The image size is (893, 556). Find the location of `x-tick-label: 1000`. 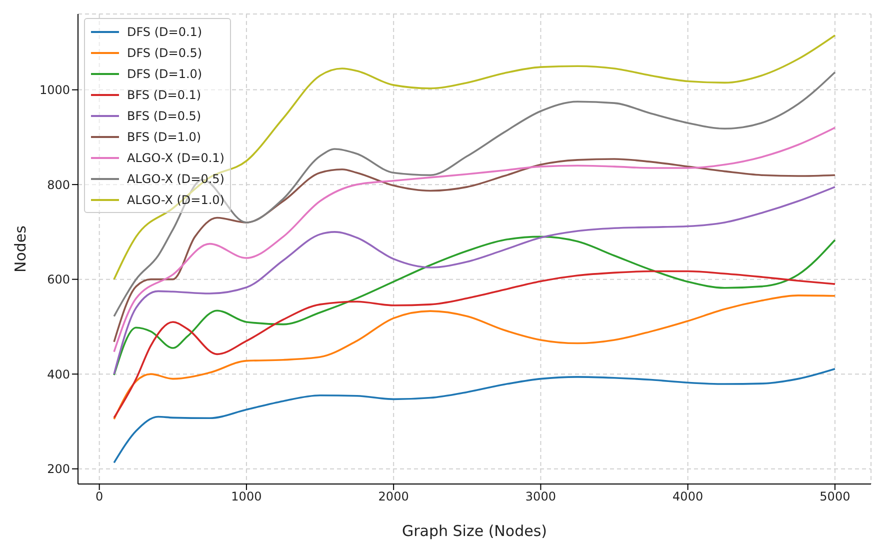

x-tick-label: 1000 is located at coordinates (246, 497).